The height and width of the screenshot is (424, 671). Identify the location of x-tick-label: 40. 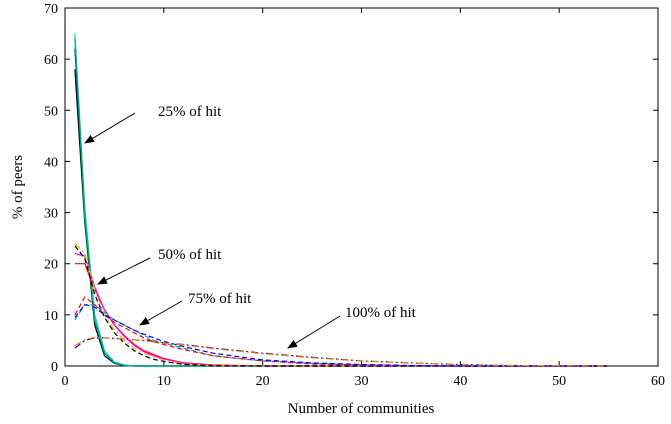
(460, 381).